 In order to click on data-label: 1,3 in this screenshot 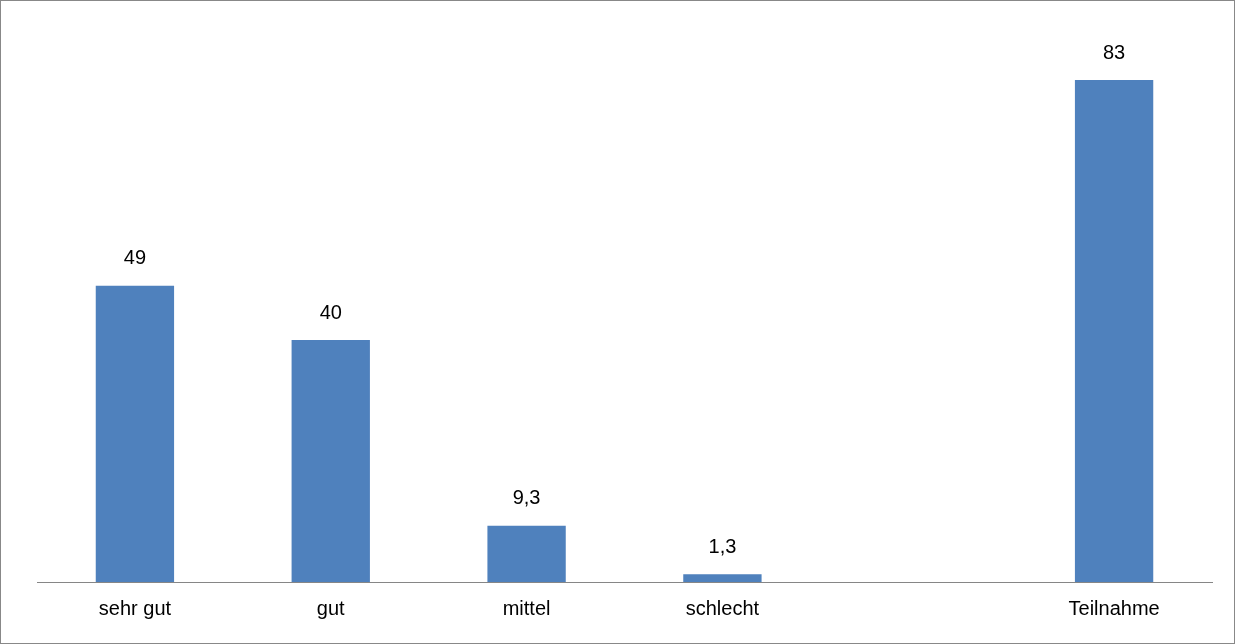, I will do `click(722, 545)`.